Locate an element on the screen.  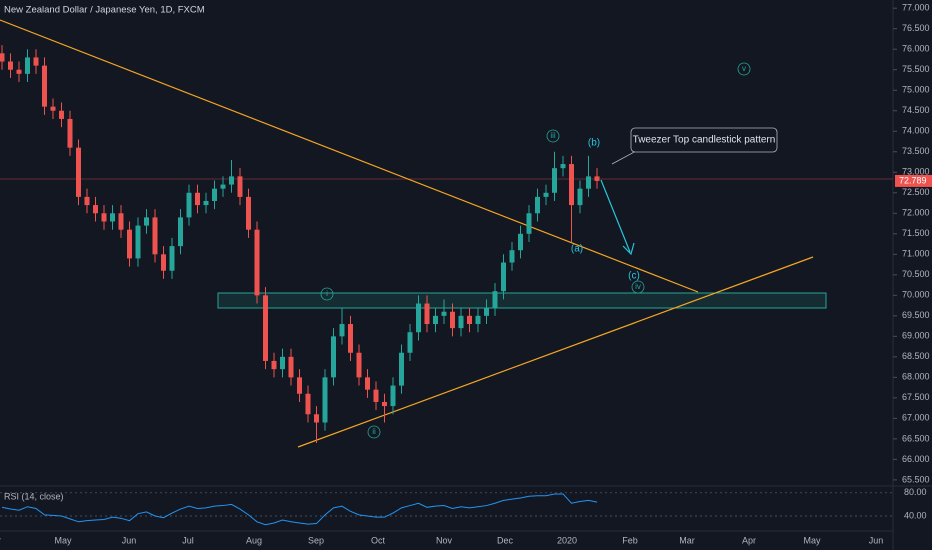
wave-label: (b) is located at coordinates (594, 143).